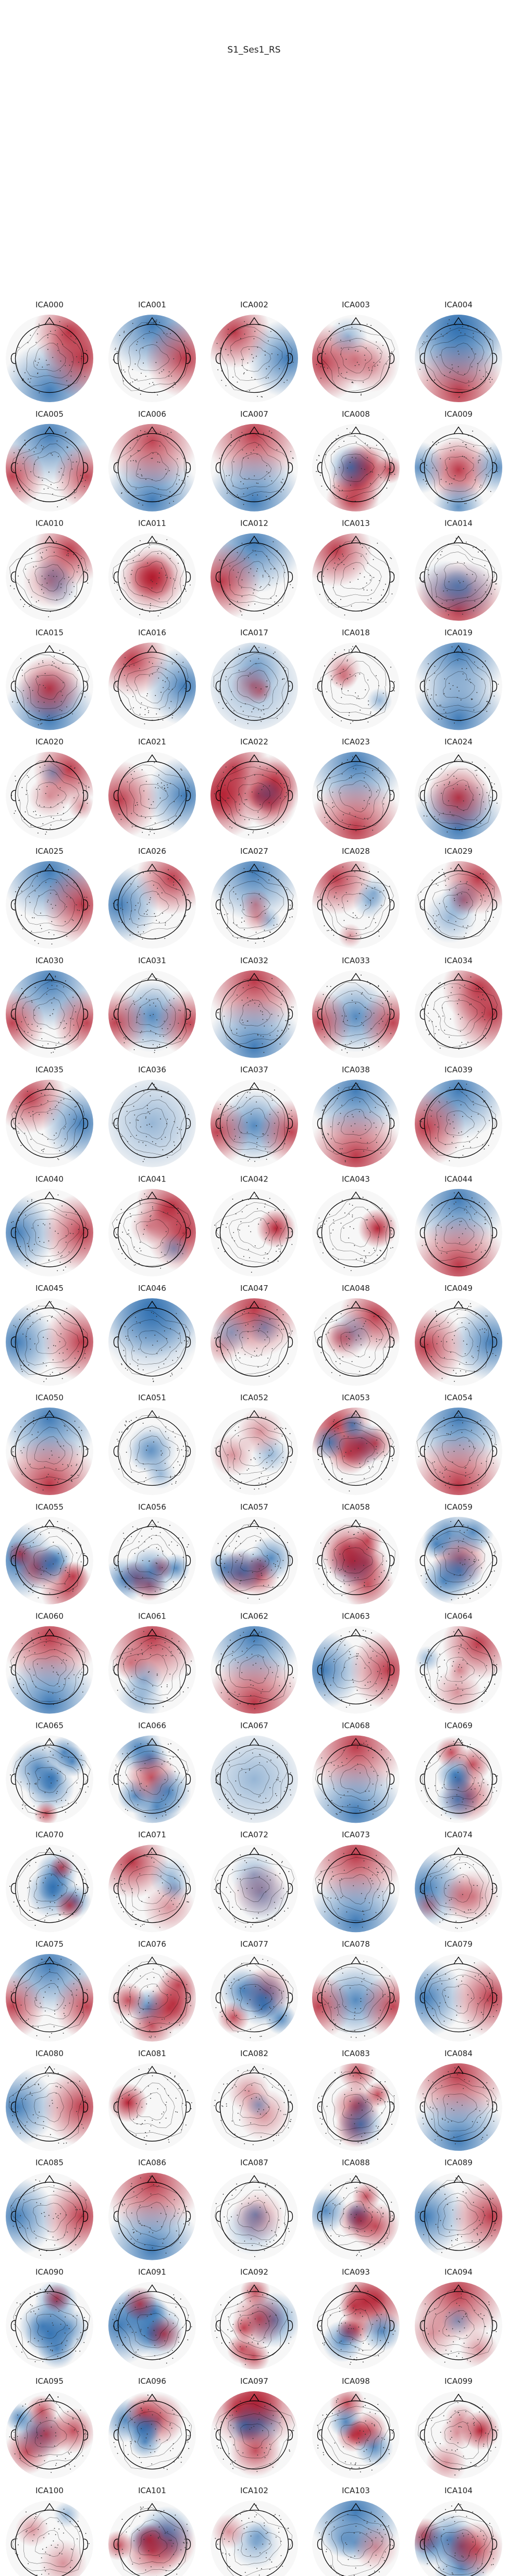  Describe the element at coordinates (458, 788) in the screenshot. I see `topomap-ica024: ICA024` at that location.